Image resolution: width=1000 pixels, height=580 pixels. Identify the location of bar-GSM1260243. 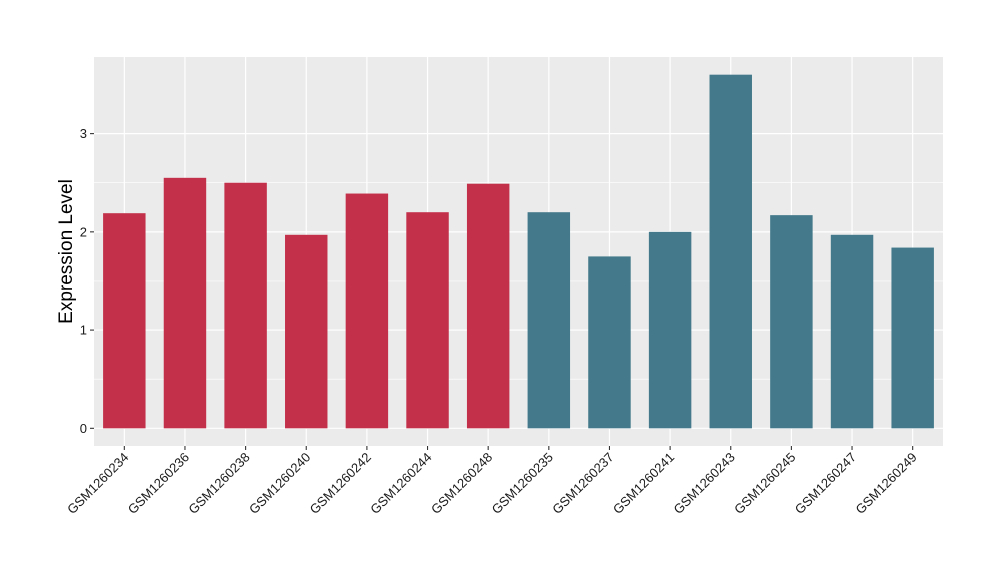
(730, 251).